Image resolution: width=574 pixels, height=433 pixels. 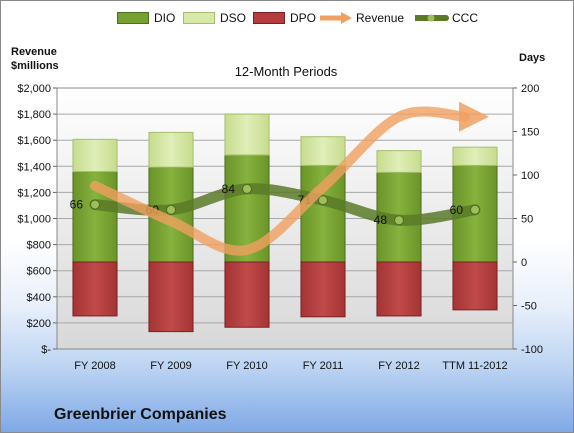 What do you see at coordinates (34, 167) in the screenshot?
I see `left-tick-label: $1,400` at bounding box center [34, 167].